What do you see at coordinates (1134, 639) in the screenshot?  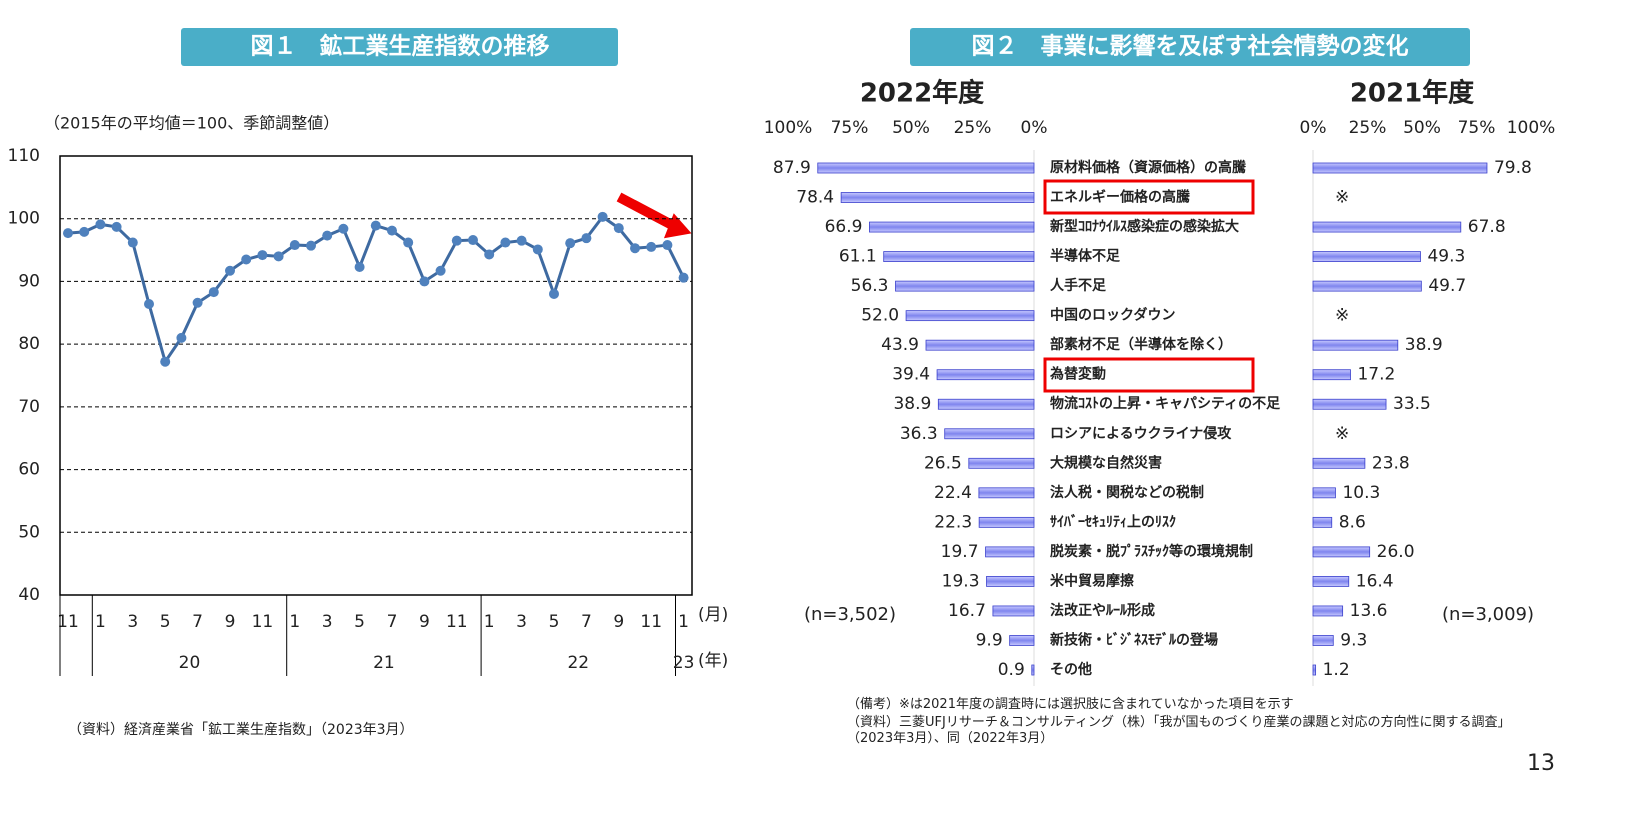 I see `category-label: 新技術・ﾋﾞｼﾞﾈｽﾓﾃﾞﾙの登場` at bounding box center [1134, 639].